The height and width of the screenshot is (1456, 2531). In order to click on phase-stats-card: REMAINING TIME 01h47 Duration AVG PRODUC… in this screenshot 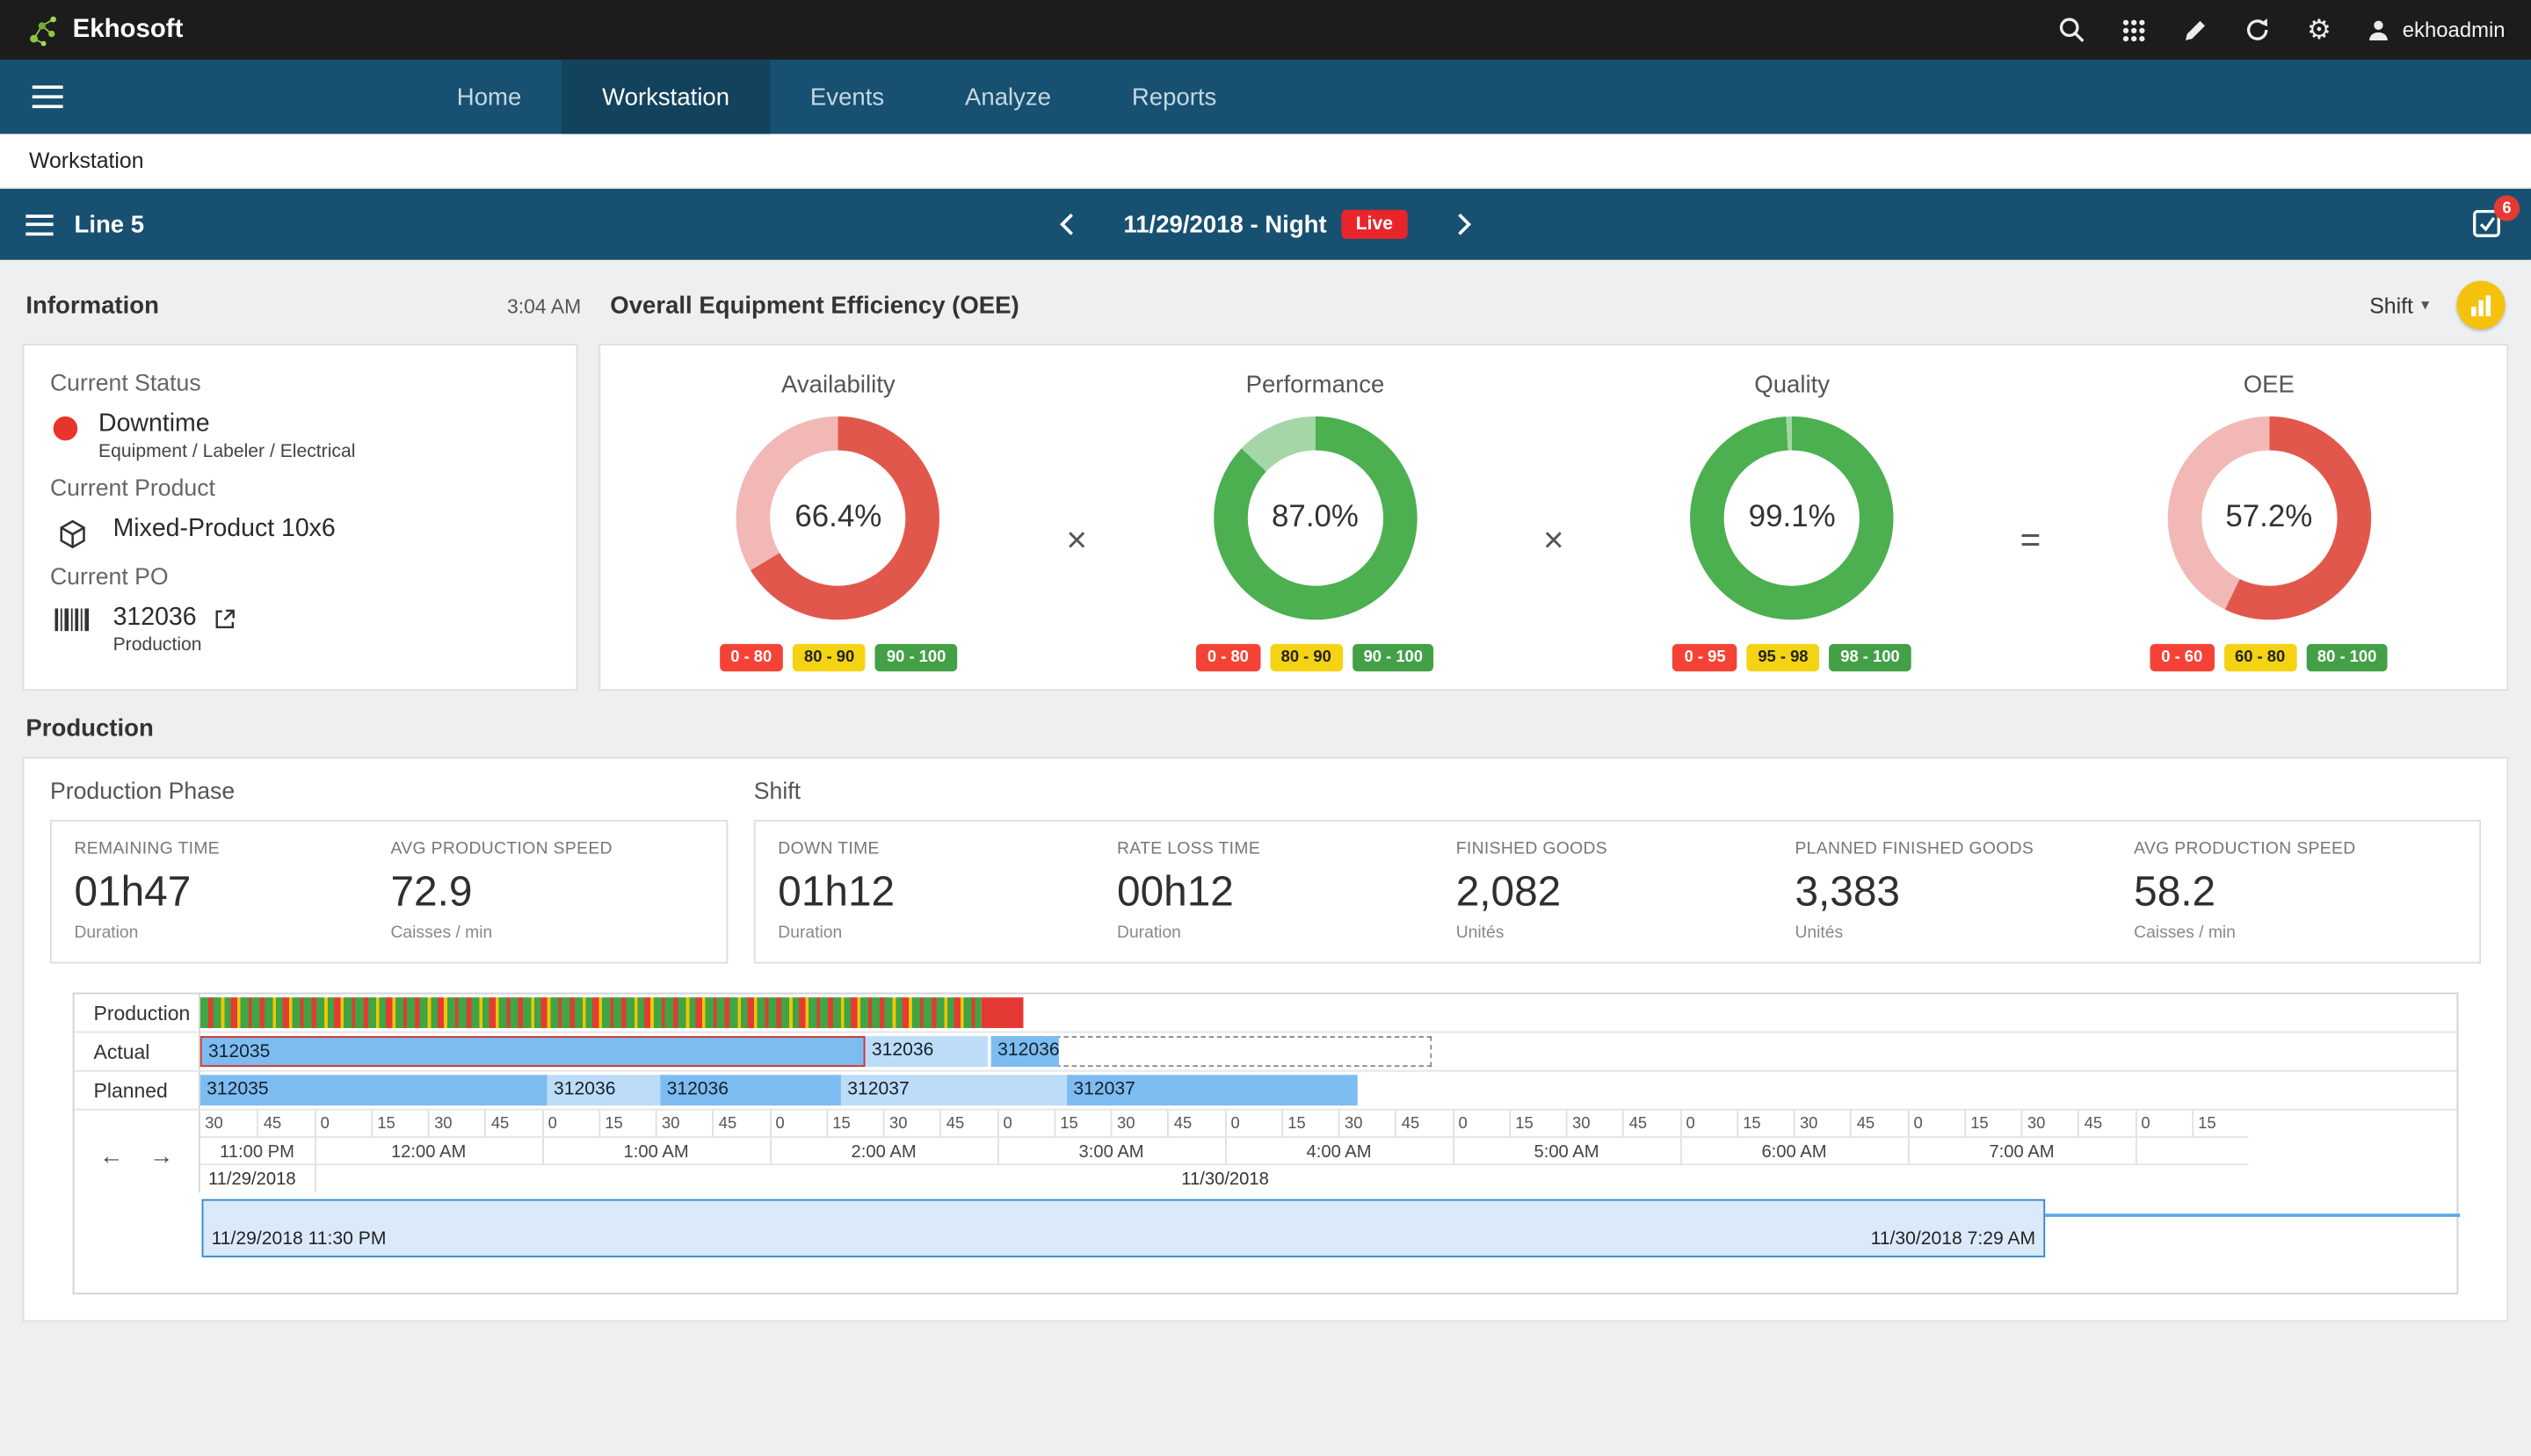, I will do `click(389, 892)`.